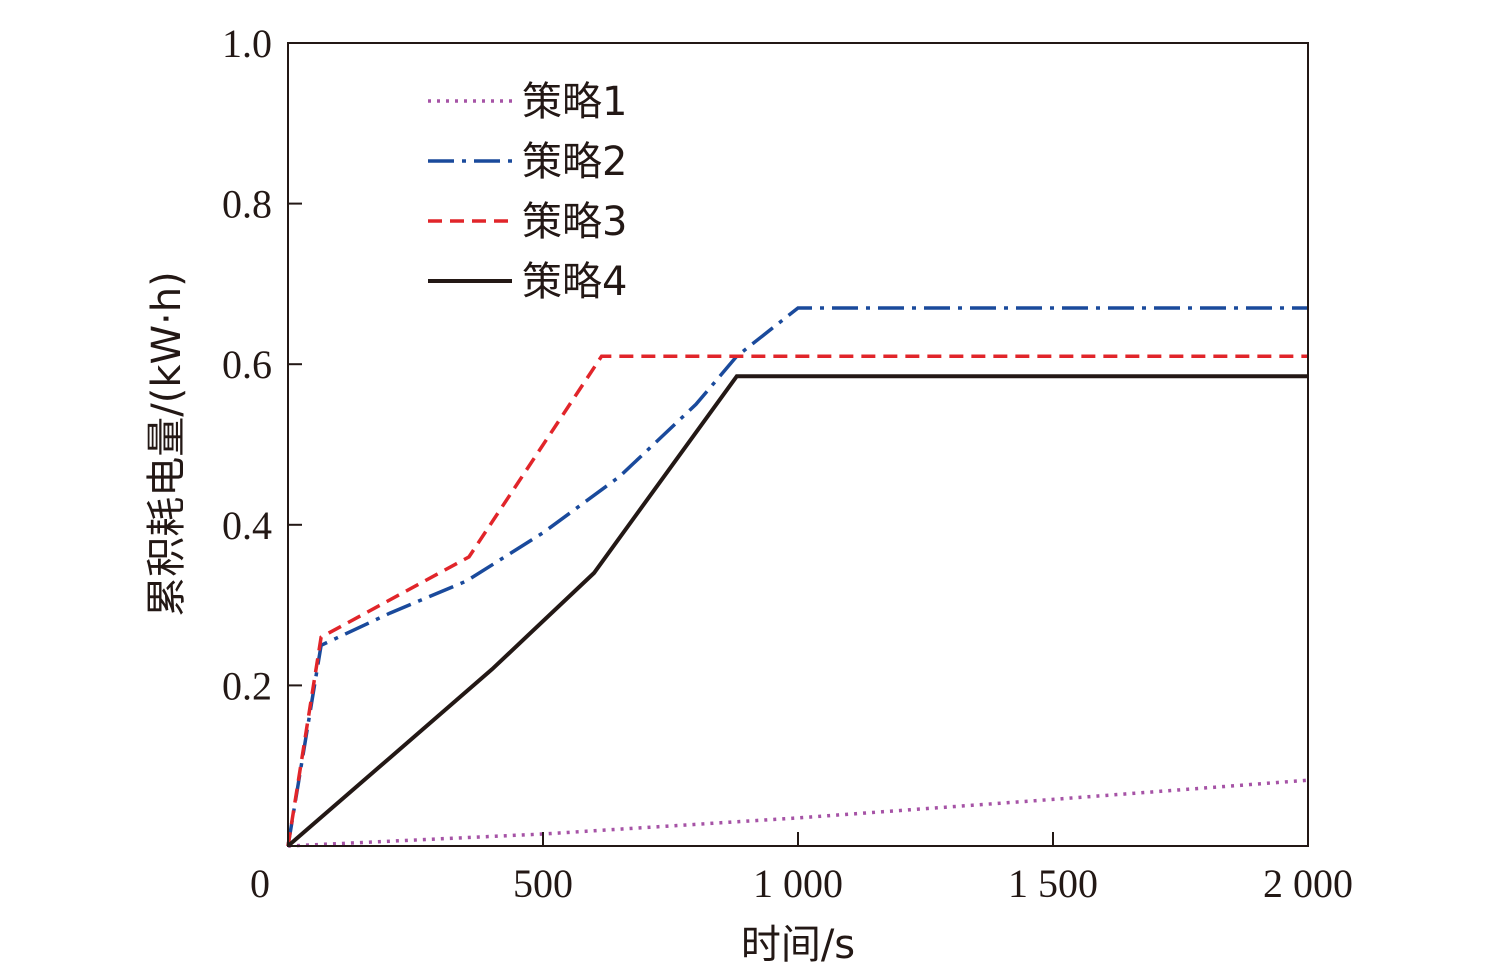 Image resolution: width=1500 pixels, height=977 pixels. I want to click on legend: 策略1 策略2 策略3 策略4, so click(527, 192).